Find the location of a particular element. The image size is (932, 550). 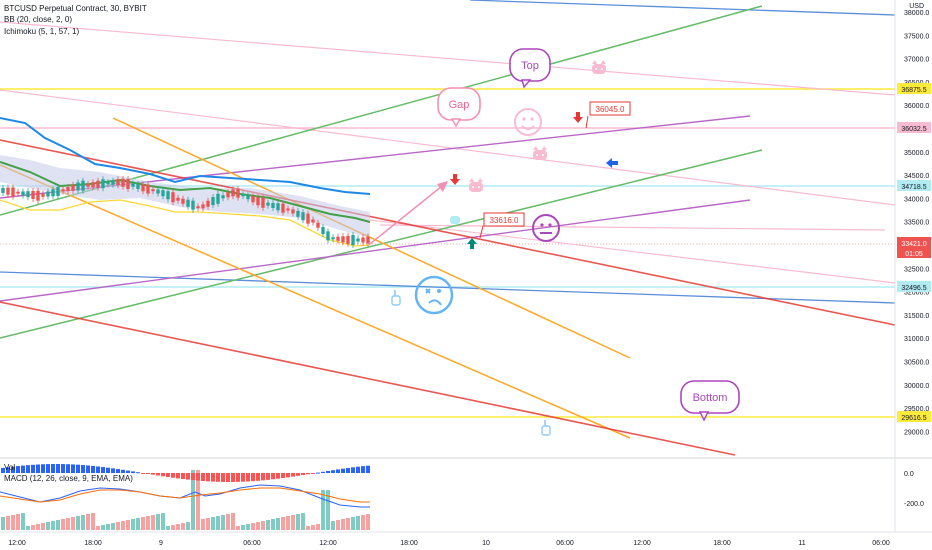

price-tick-label: 34500.0 is located at coordinates (916, 176).